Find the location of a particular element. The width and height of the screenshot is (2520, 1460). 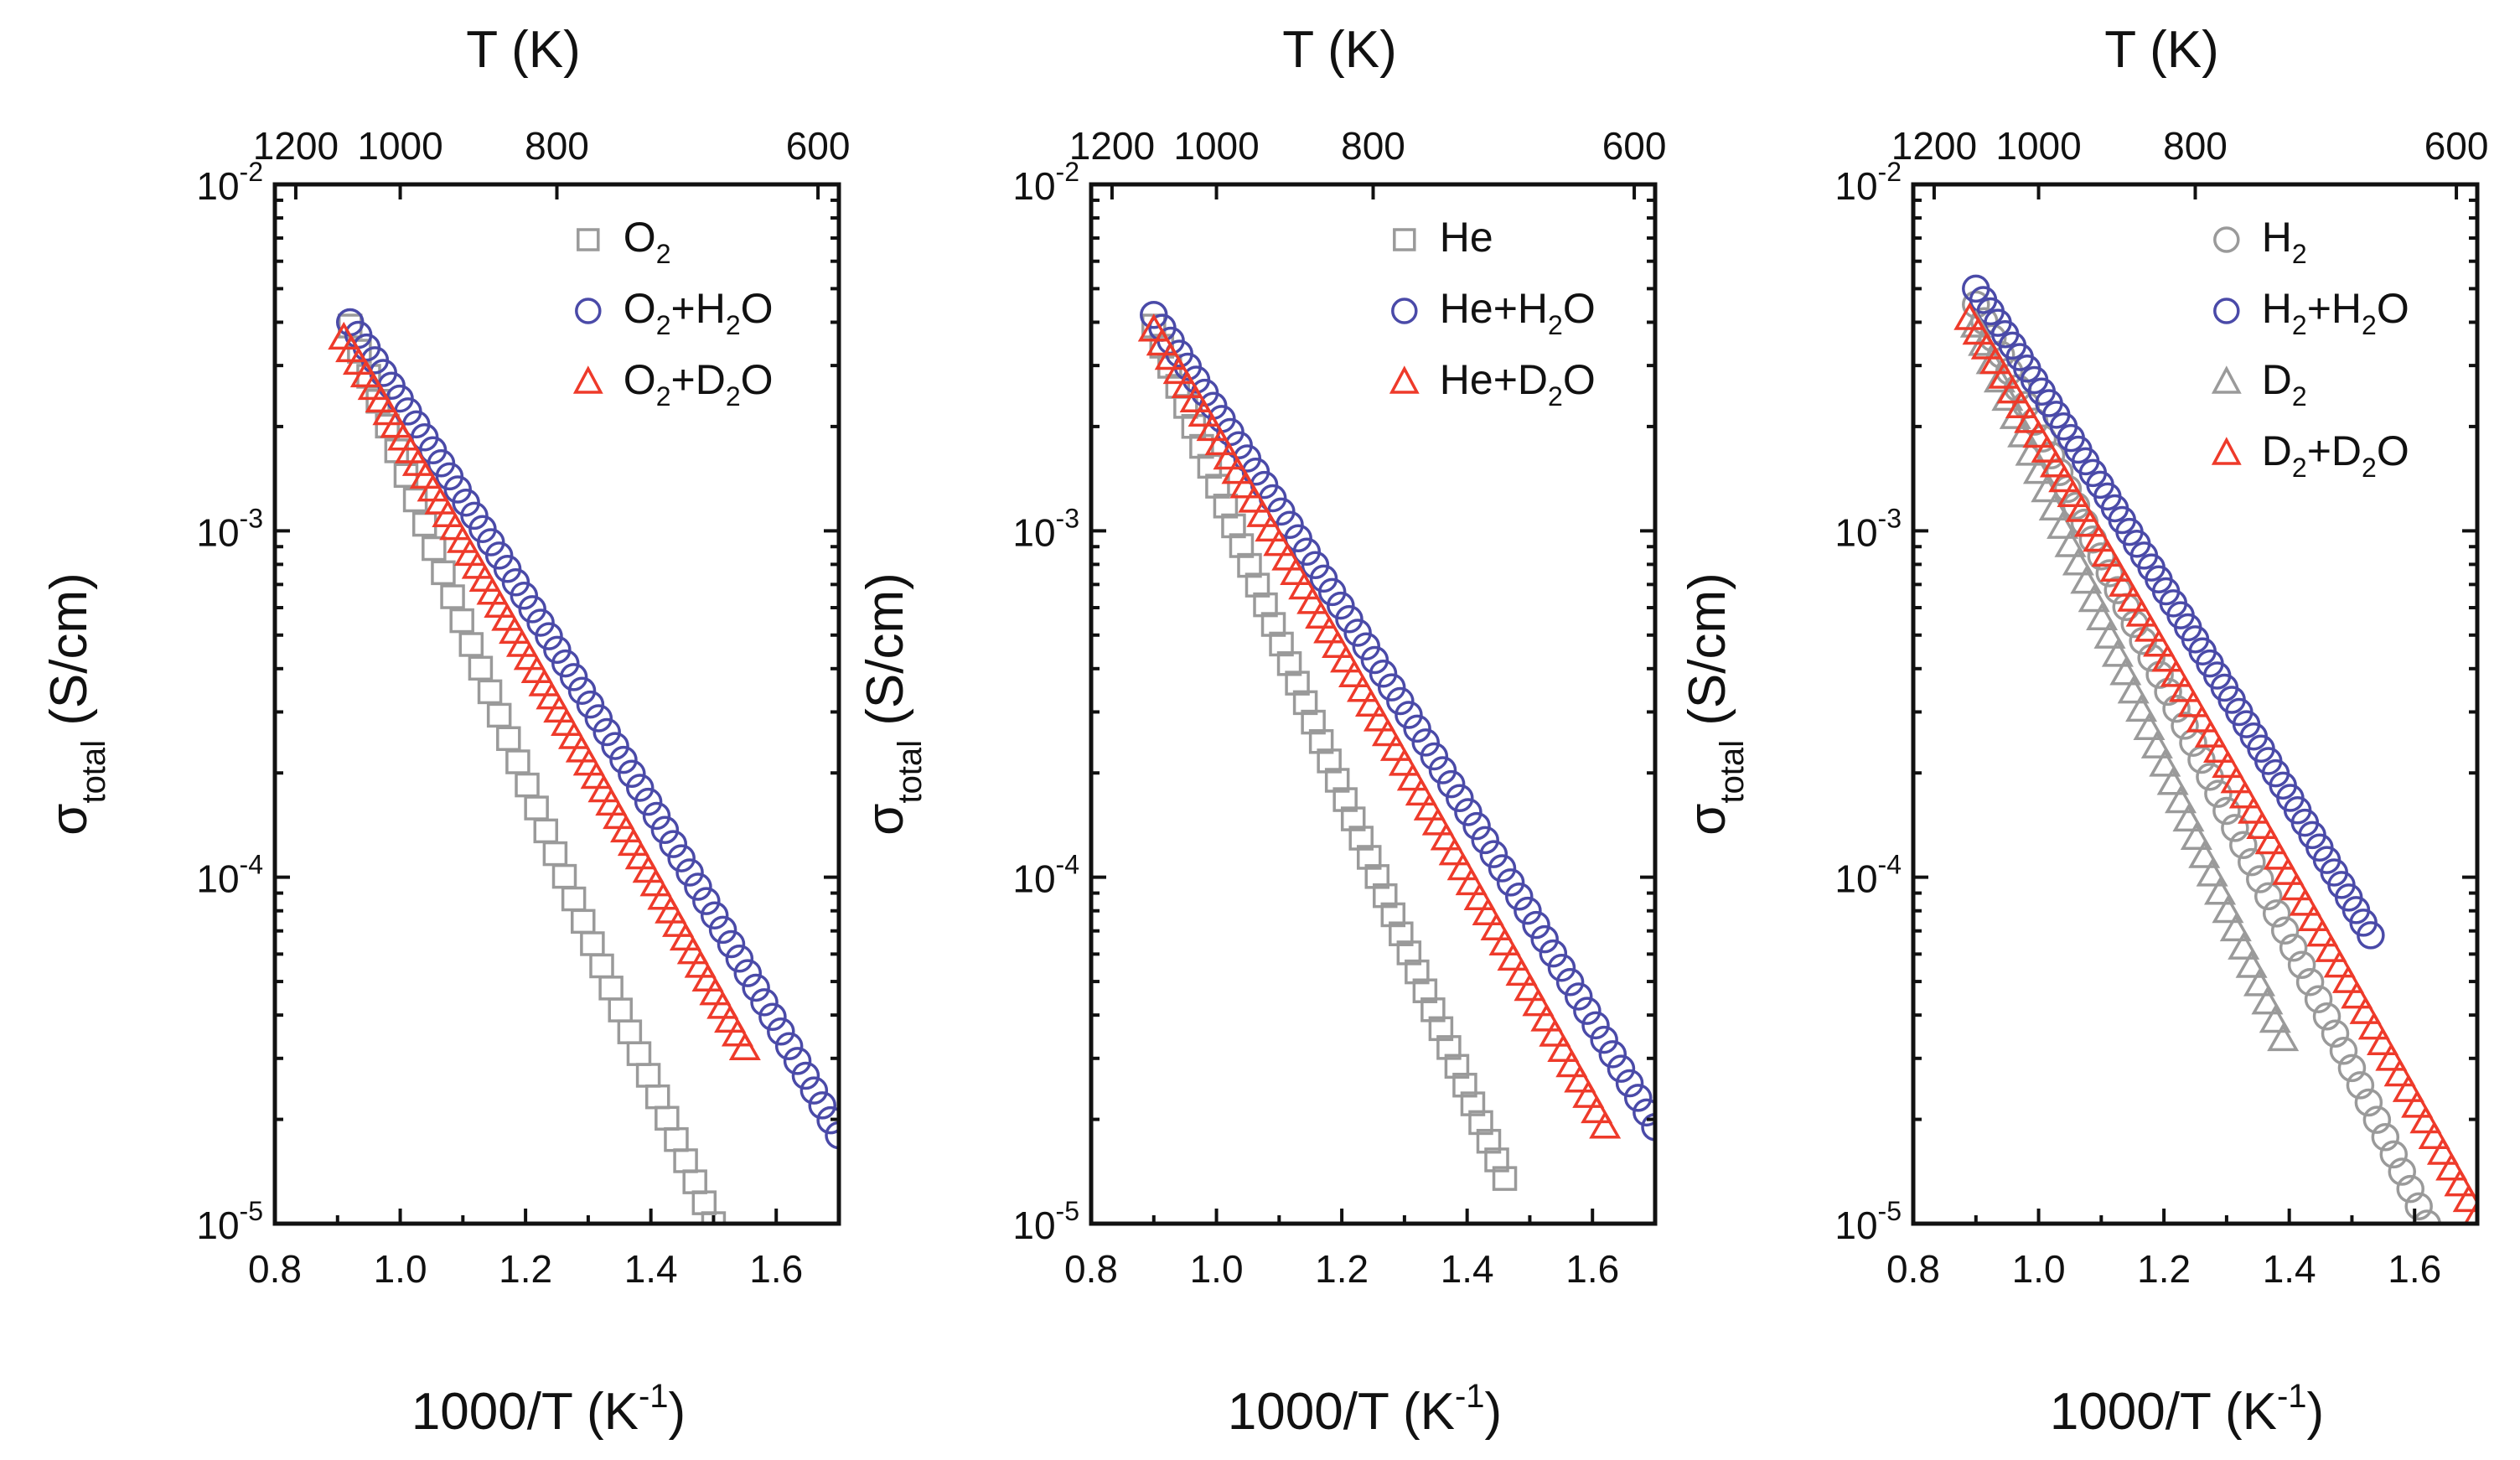

x-axis-title: 1000/T (K-1) is located at coordinates (2187, 1409).